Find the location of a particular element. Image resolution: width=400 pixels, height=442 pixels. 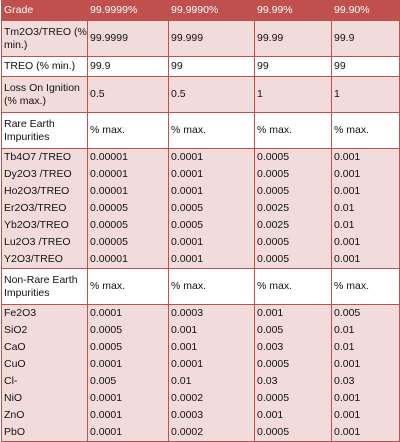

table-row: TREO (% min.) 99.9 99 99 99 is located at coordinates (200, 66).